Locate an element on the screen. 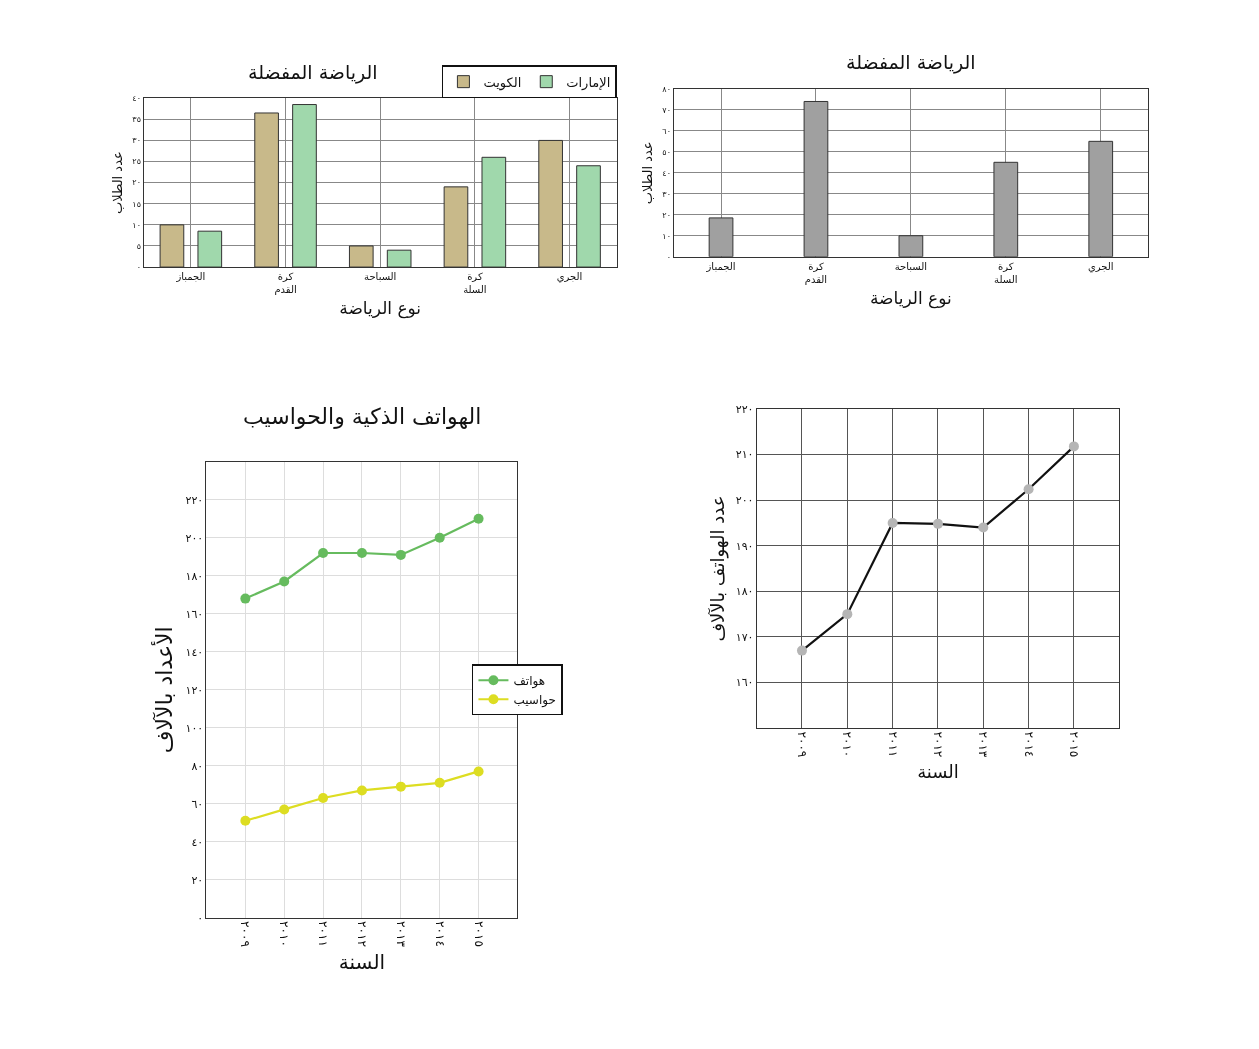  y-tick-label: ٢٥ is located at coordinates (136, 162).